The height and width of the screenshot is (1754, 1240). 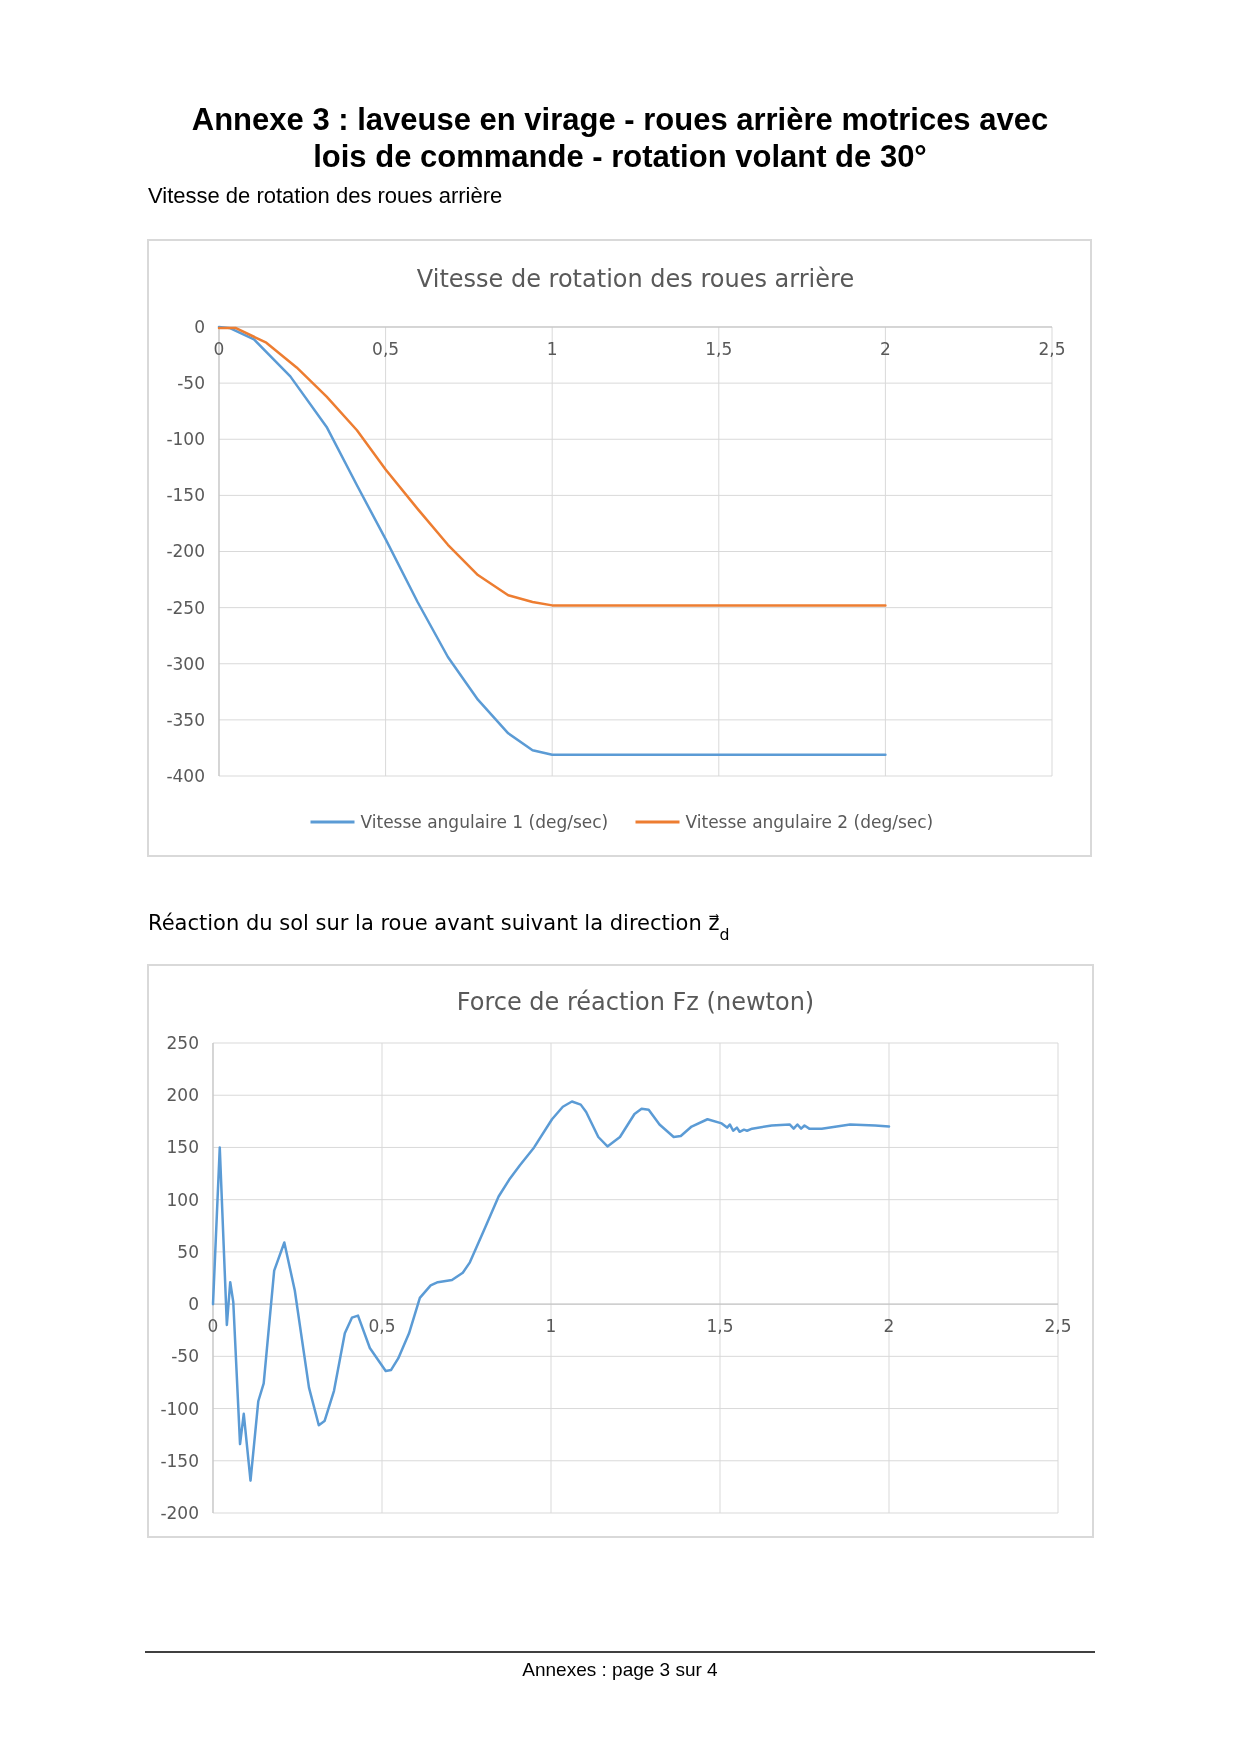 What do you see at coordinates (635, 279) in the screenshot?
I see `chart-title: Vitesse de rotation des roues arrière` at bounding box center [635, 279].